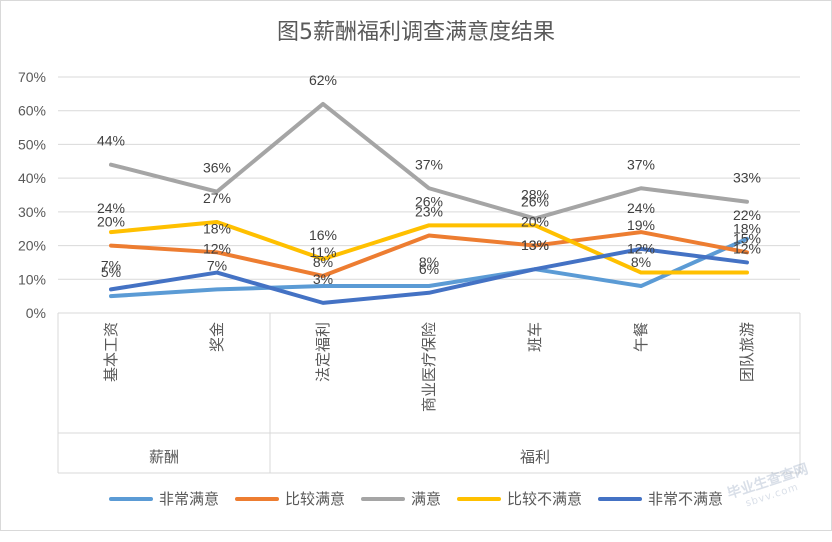  Describe the element at coordinates (111, 352) in the screenshot. I see `x-category-label: 基本工资` at that location.